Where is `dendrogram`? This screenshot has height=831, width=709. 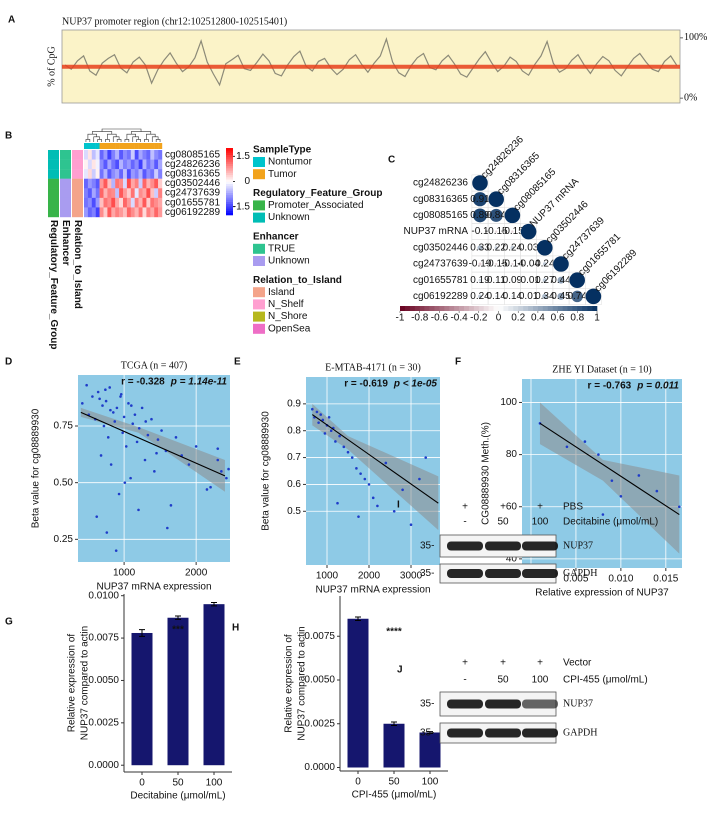
dendrogram is located at coordinates (123, 135).